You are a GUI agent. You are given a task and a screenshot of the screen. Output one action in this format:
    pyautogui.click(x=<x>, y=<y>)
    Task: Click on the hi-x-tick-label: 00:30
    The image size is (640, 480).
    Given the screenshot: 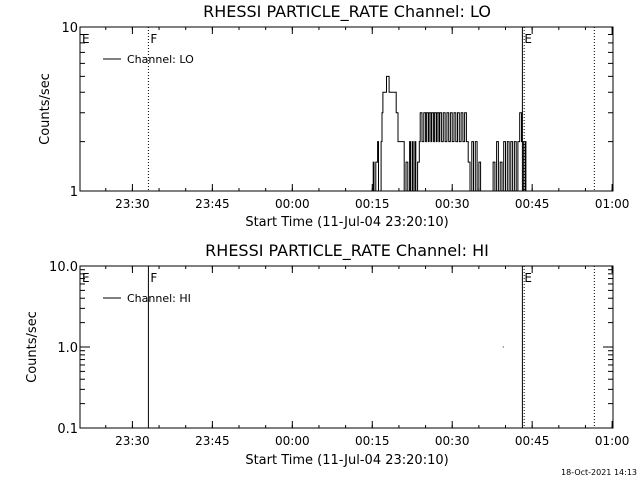 What is the action you would take?
    pyautogui.click(x=452, y=441)
    